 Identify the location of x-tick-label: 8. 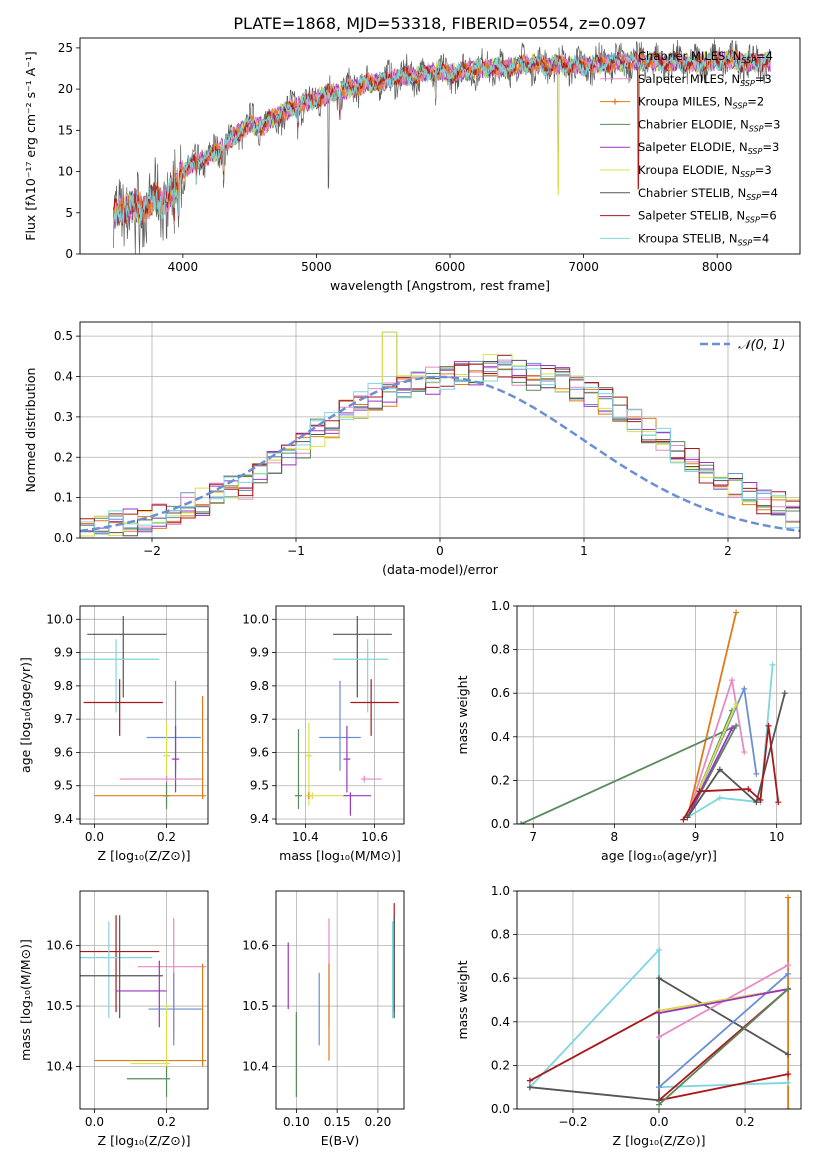
(615, 837).